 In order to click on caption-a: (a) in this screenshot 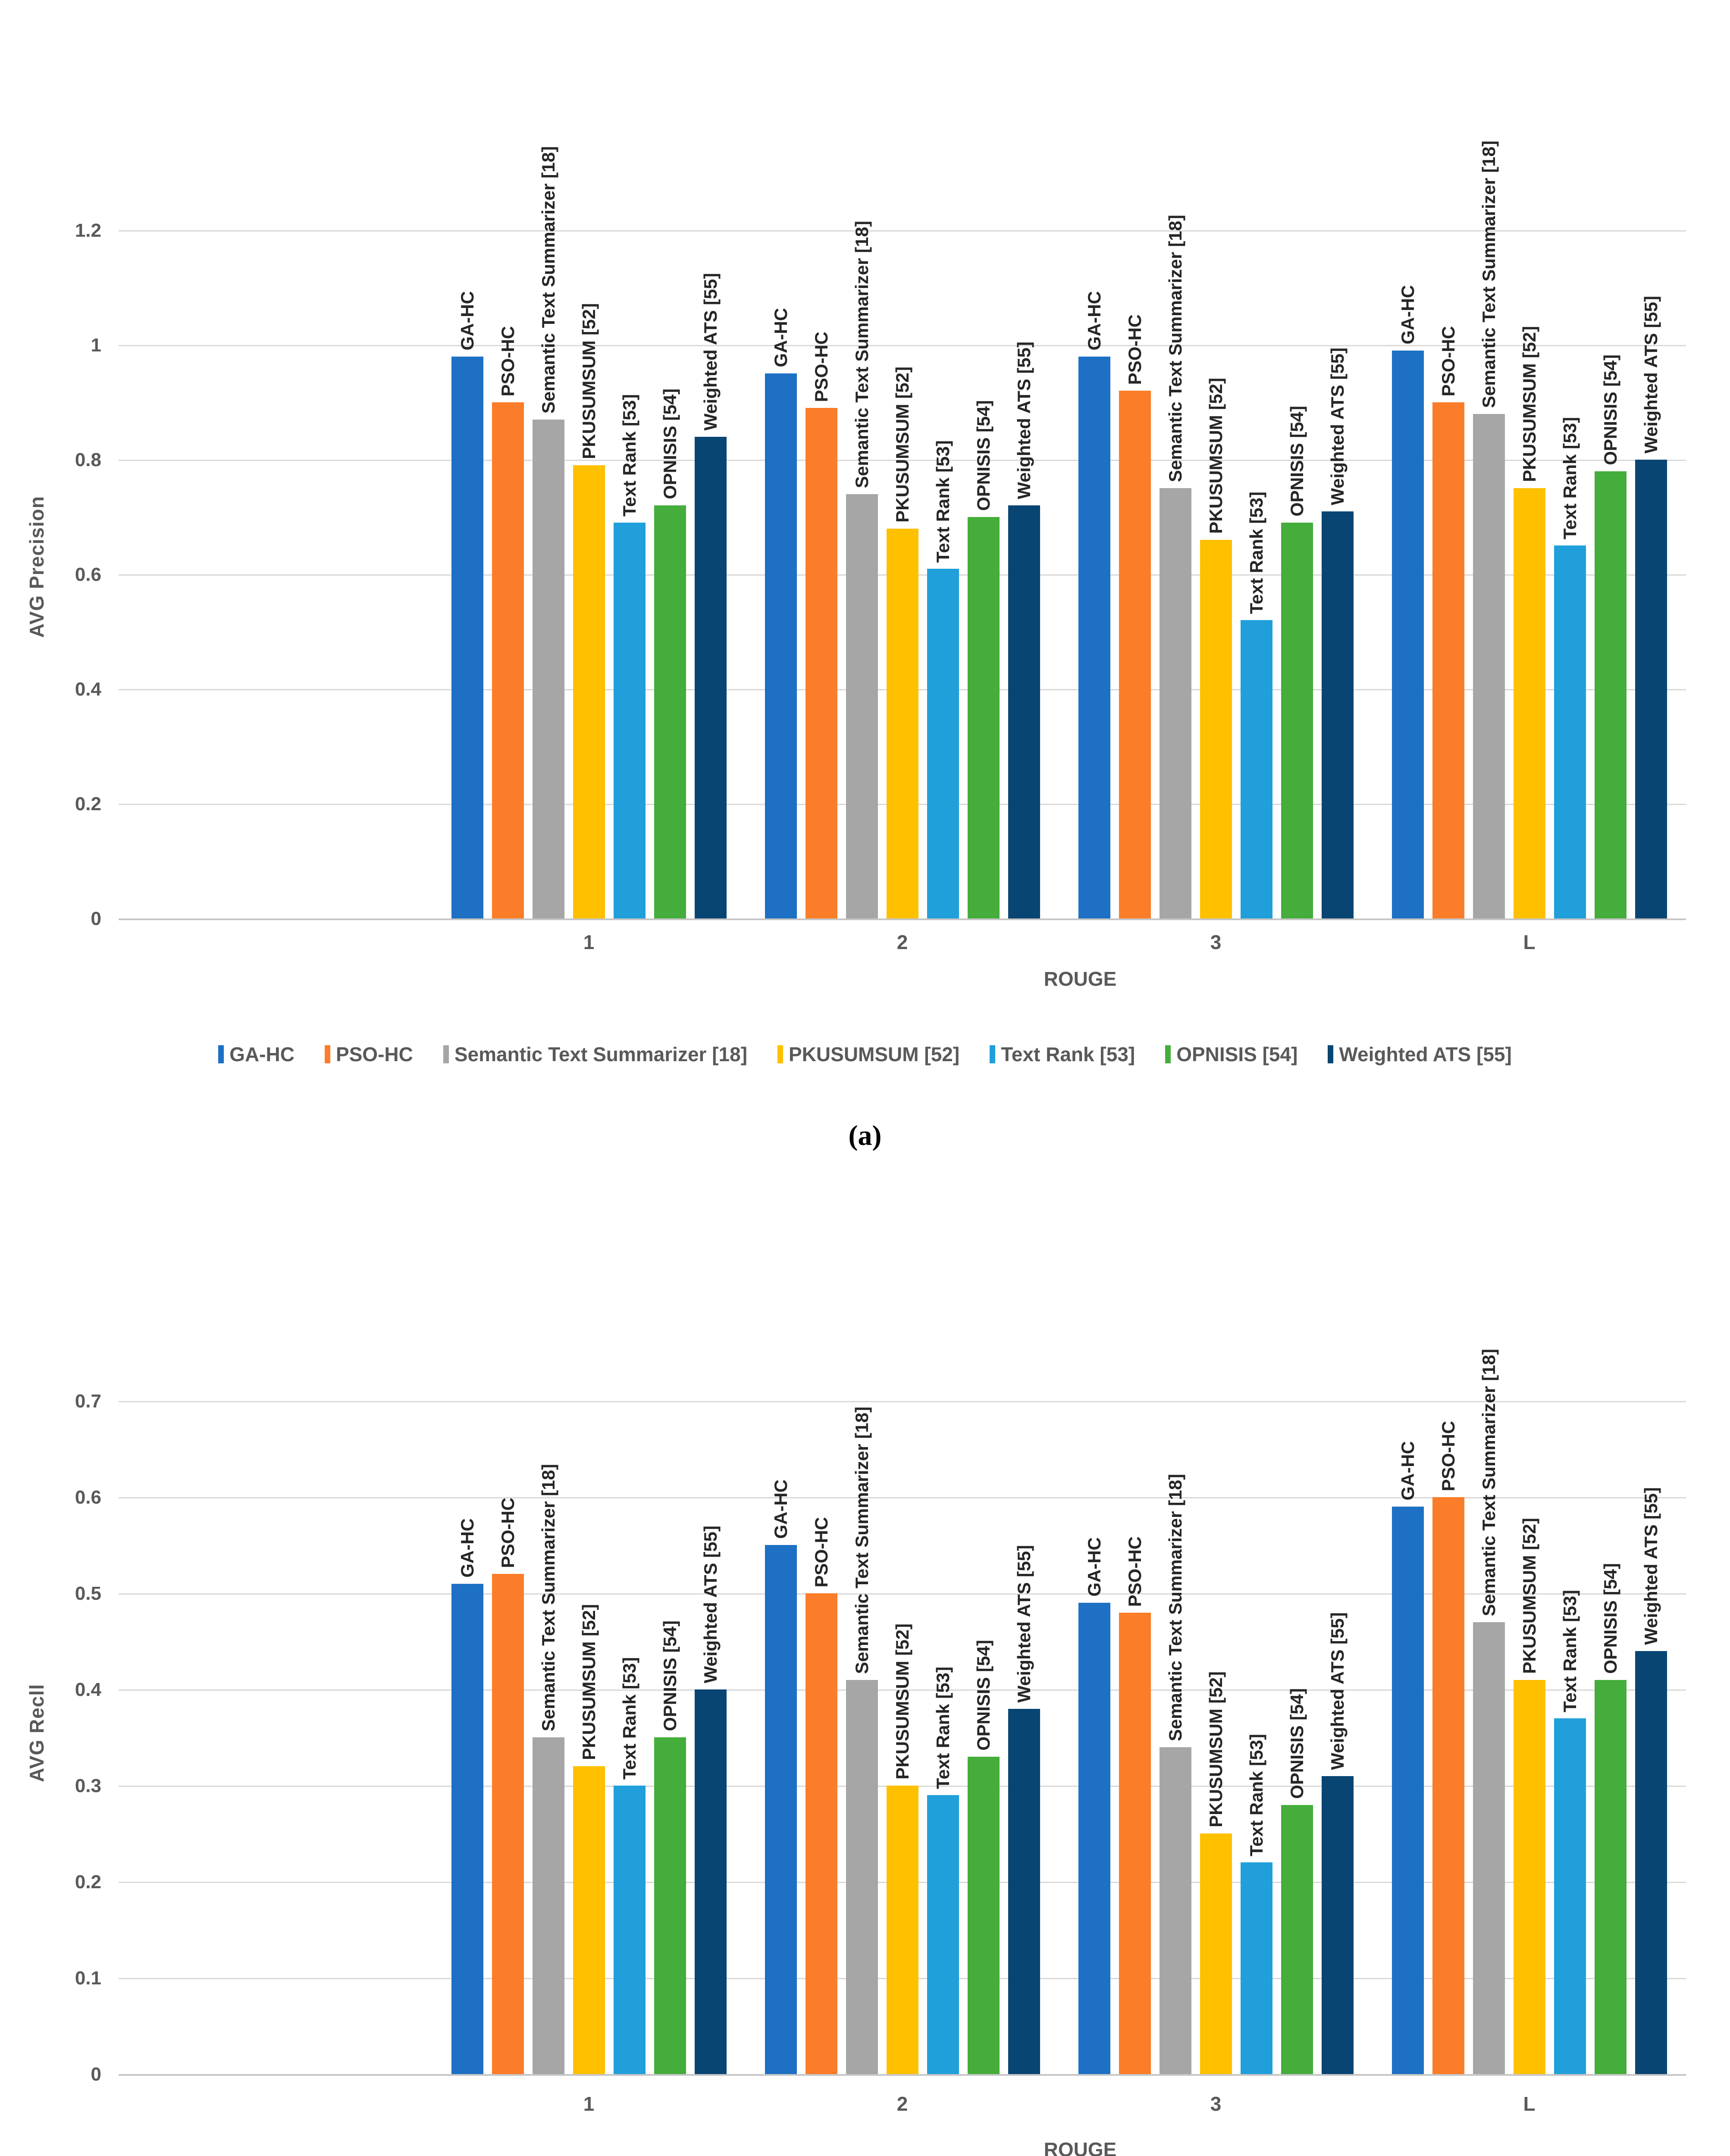, I will do `click(865, 1135)`.